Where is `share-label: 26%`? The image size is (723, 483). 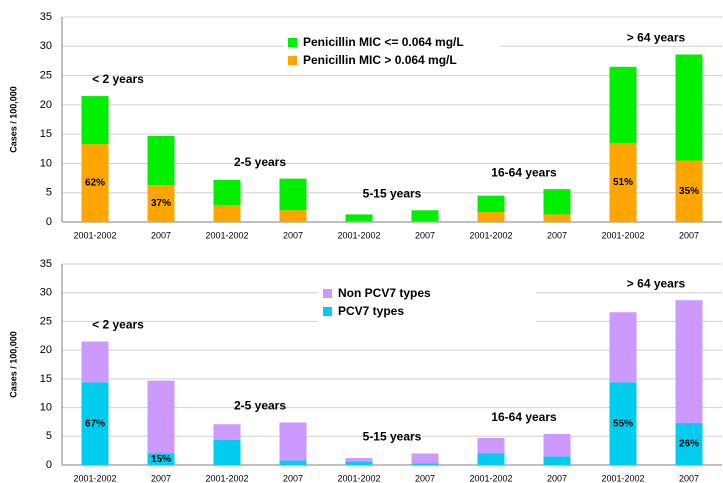
share-label: 26% is located at coordinates (689, 444).